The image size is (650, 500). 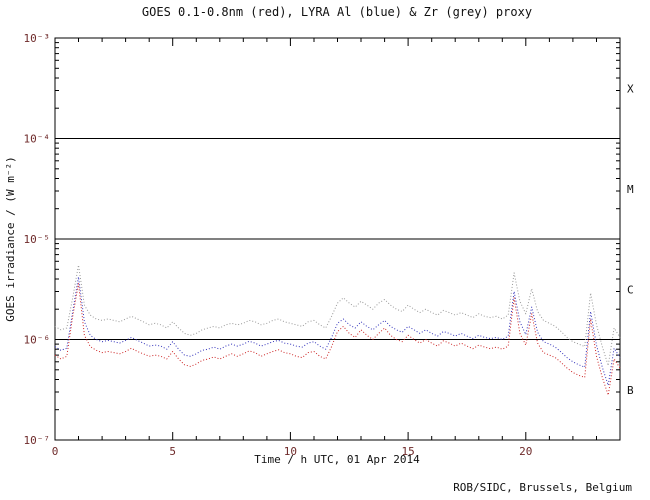 I want to click on y-tick-label: 10⁻³, so click(x=37, y=38).